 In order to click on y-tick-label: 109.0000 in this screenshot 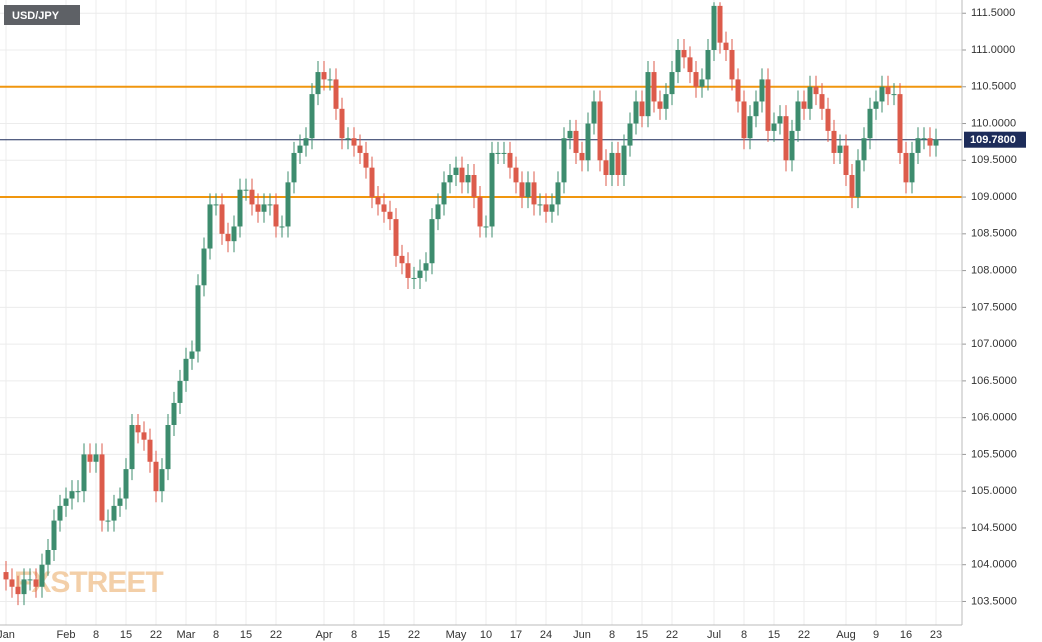, I will do `click(994, 197)`.